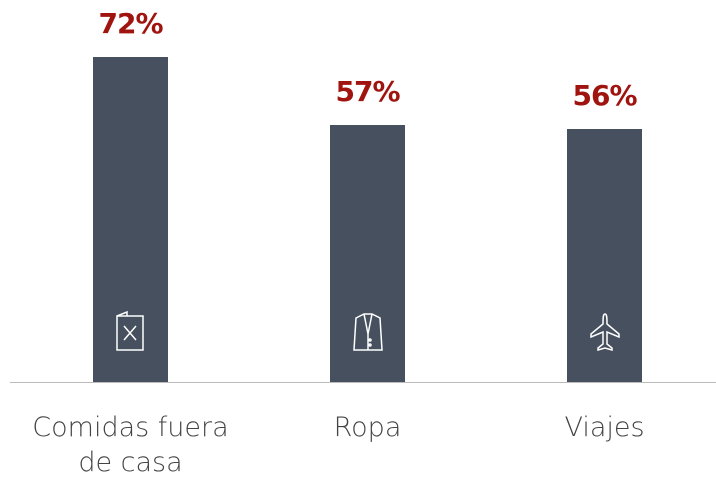 Image resolution: width=716 pixels, height=481 pixels. I want to click on category-label: Viajes, so click(604, 427).